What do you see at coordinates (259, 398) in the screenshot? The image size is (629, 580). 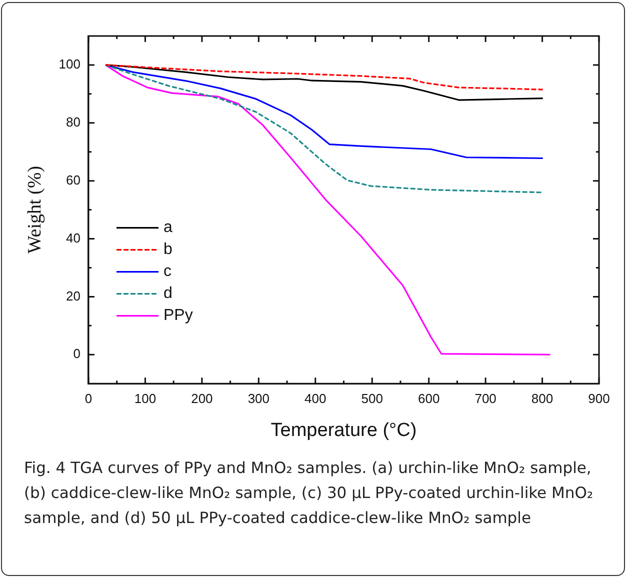 I see `x-tick-label: 300` at bounding box center [259, 398].